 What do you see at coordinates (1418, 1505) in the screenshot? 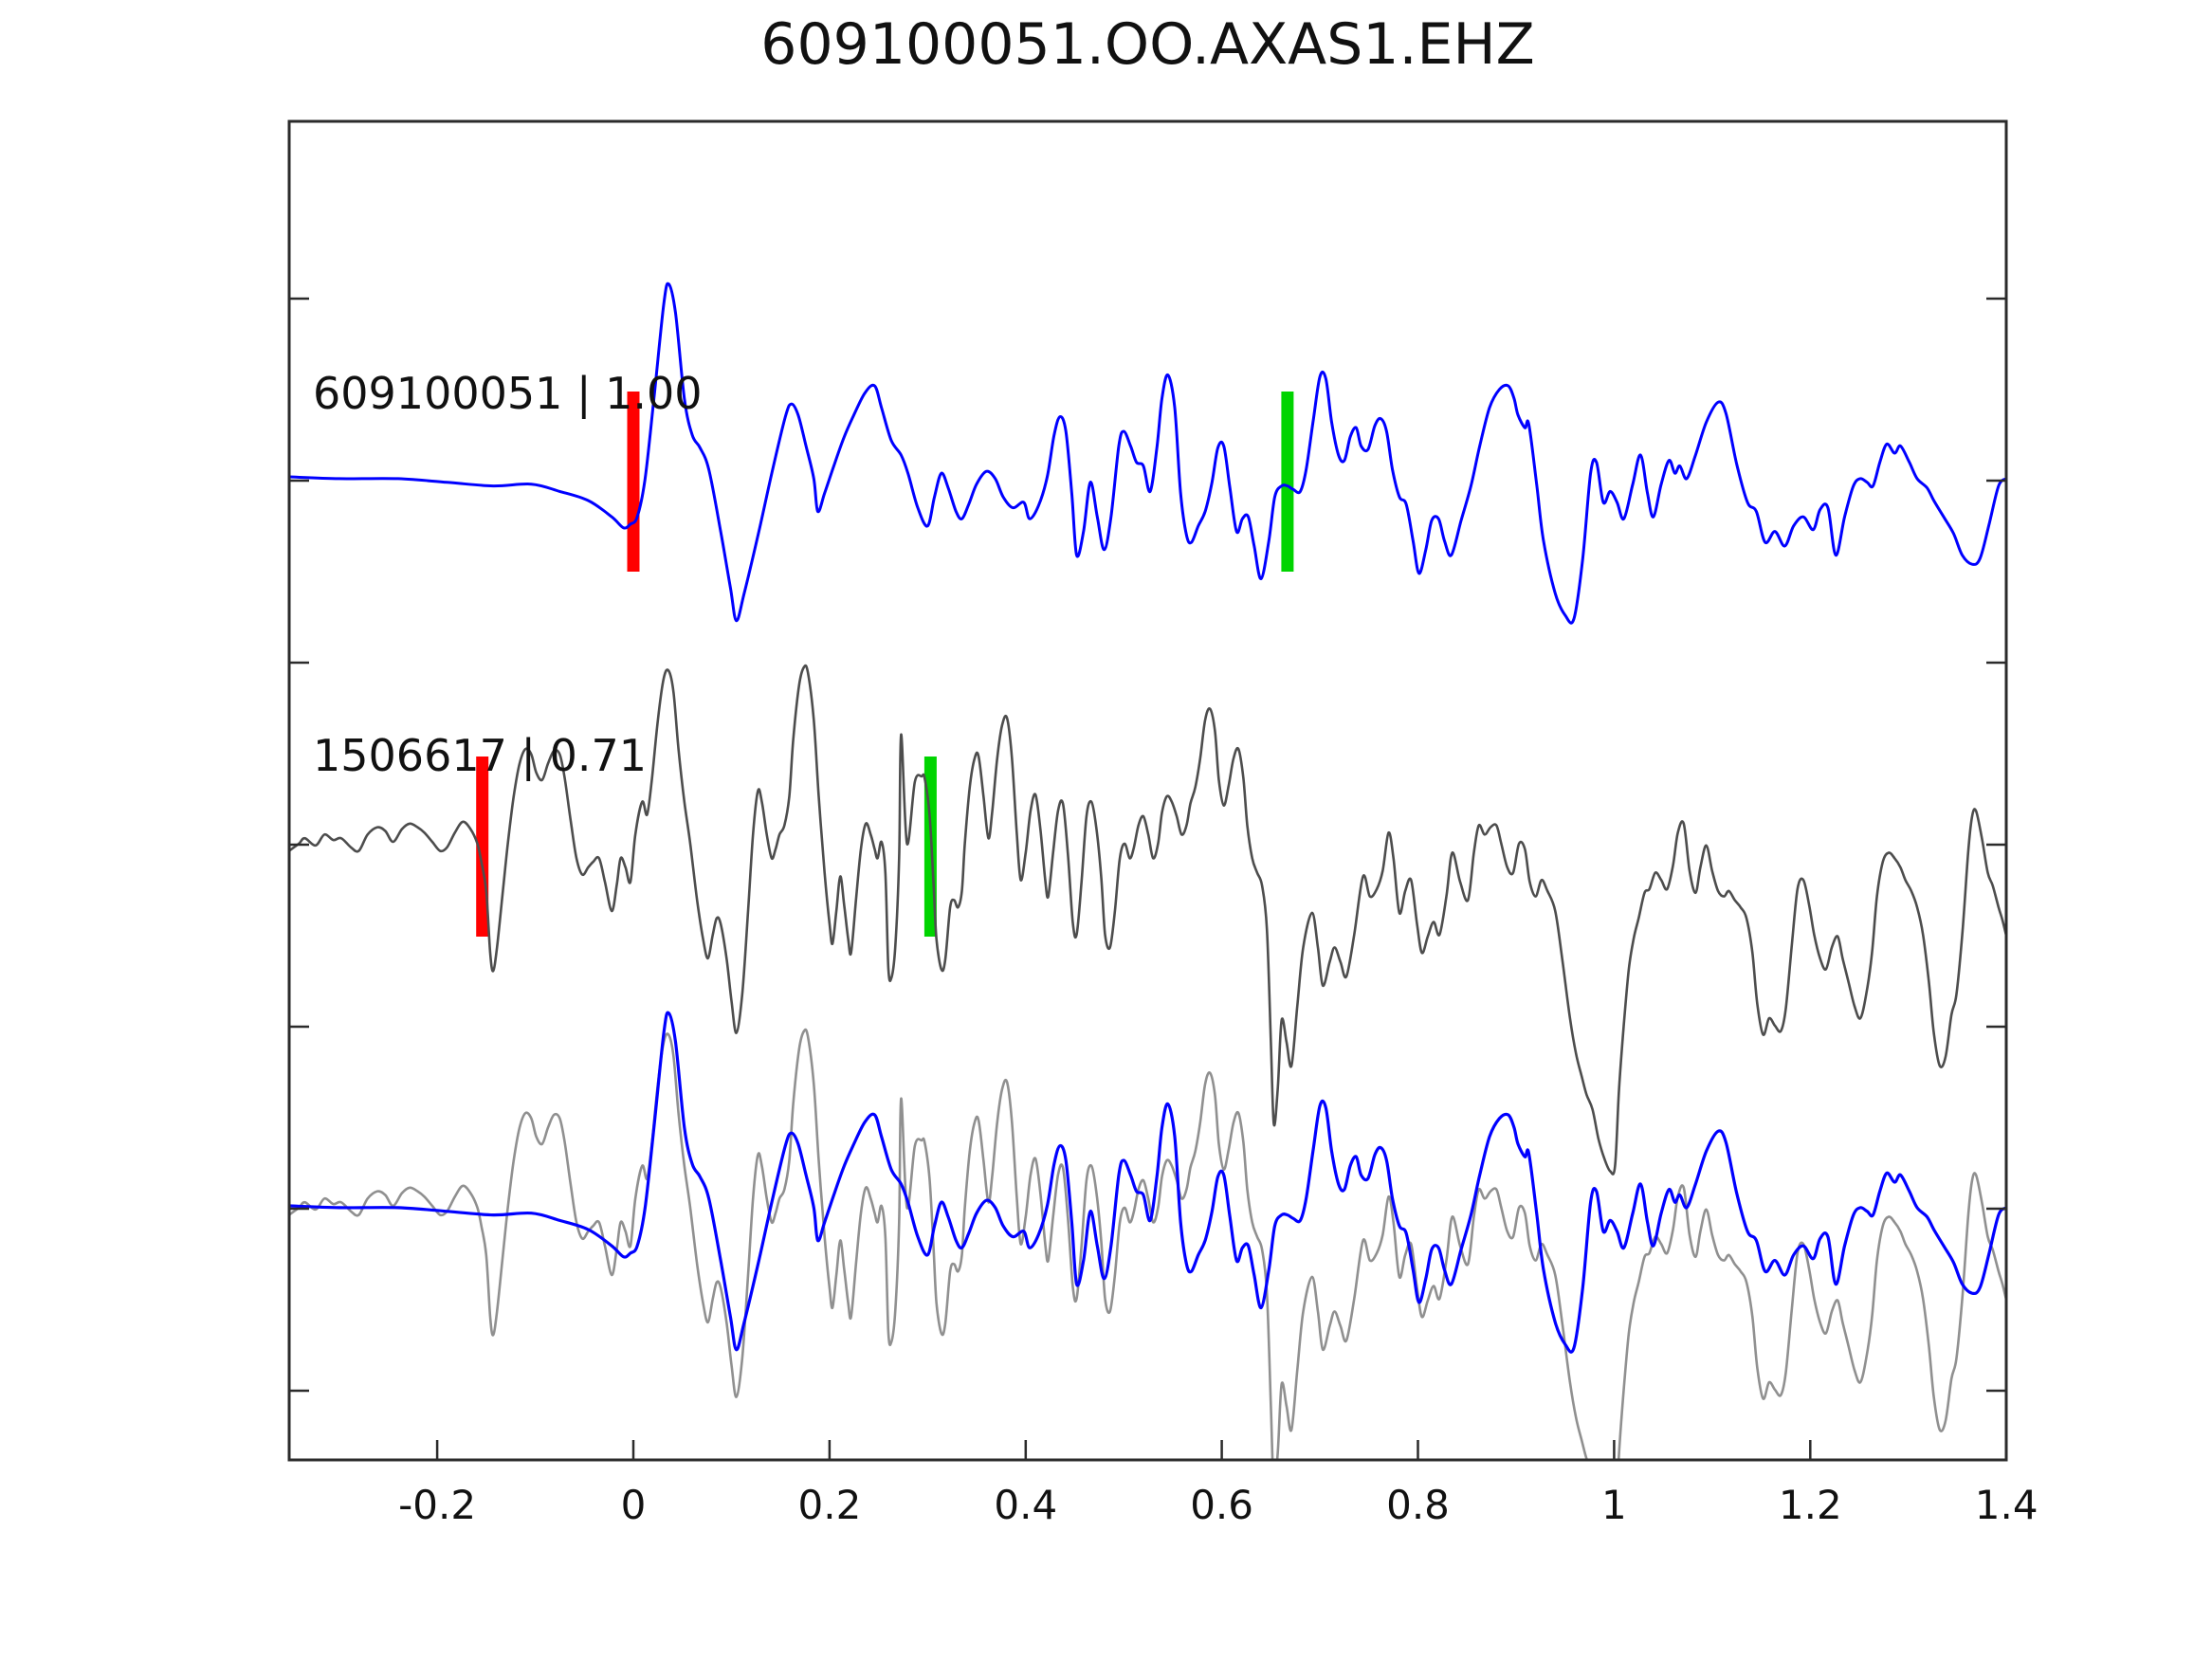
I see `x-tick-label: 0.8` at bounding box center [1418, 1505].